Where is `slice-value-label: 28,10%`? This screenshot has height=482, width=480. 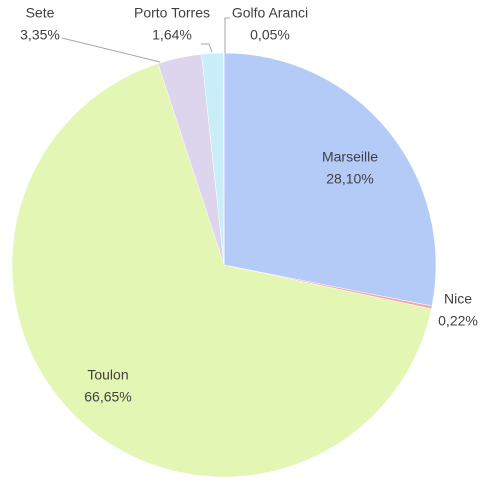 slice-value-label: 28,10% is located at coordinates (349, 179).